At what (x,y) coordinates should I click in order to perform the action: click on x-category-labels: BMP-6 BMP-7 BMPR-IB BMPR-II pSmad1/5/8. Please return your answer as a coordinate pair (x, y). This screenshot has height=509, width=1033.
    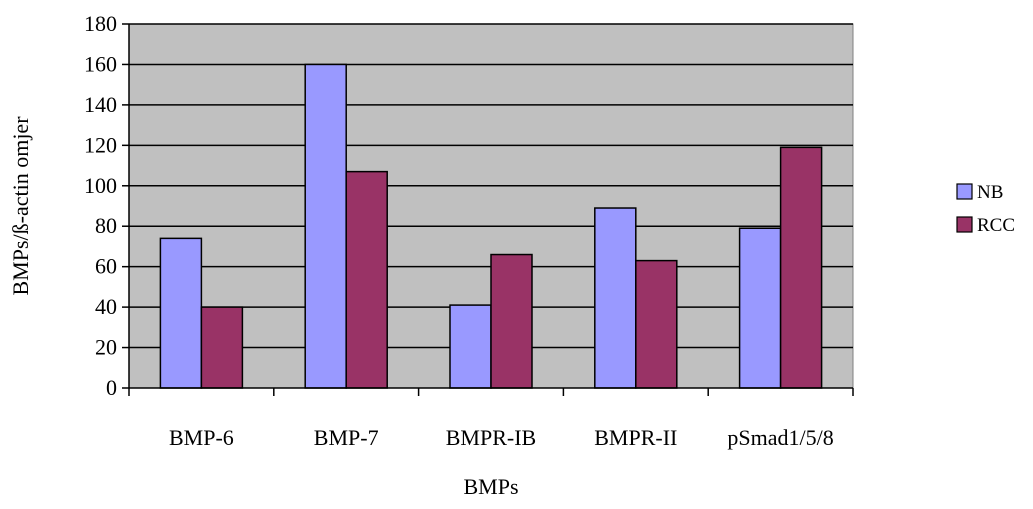
    Looking at the image, I should click on (501, 437).